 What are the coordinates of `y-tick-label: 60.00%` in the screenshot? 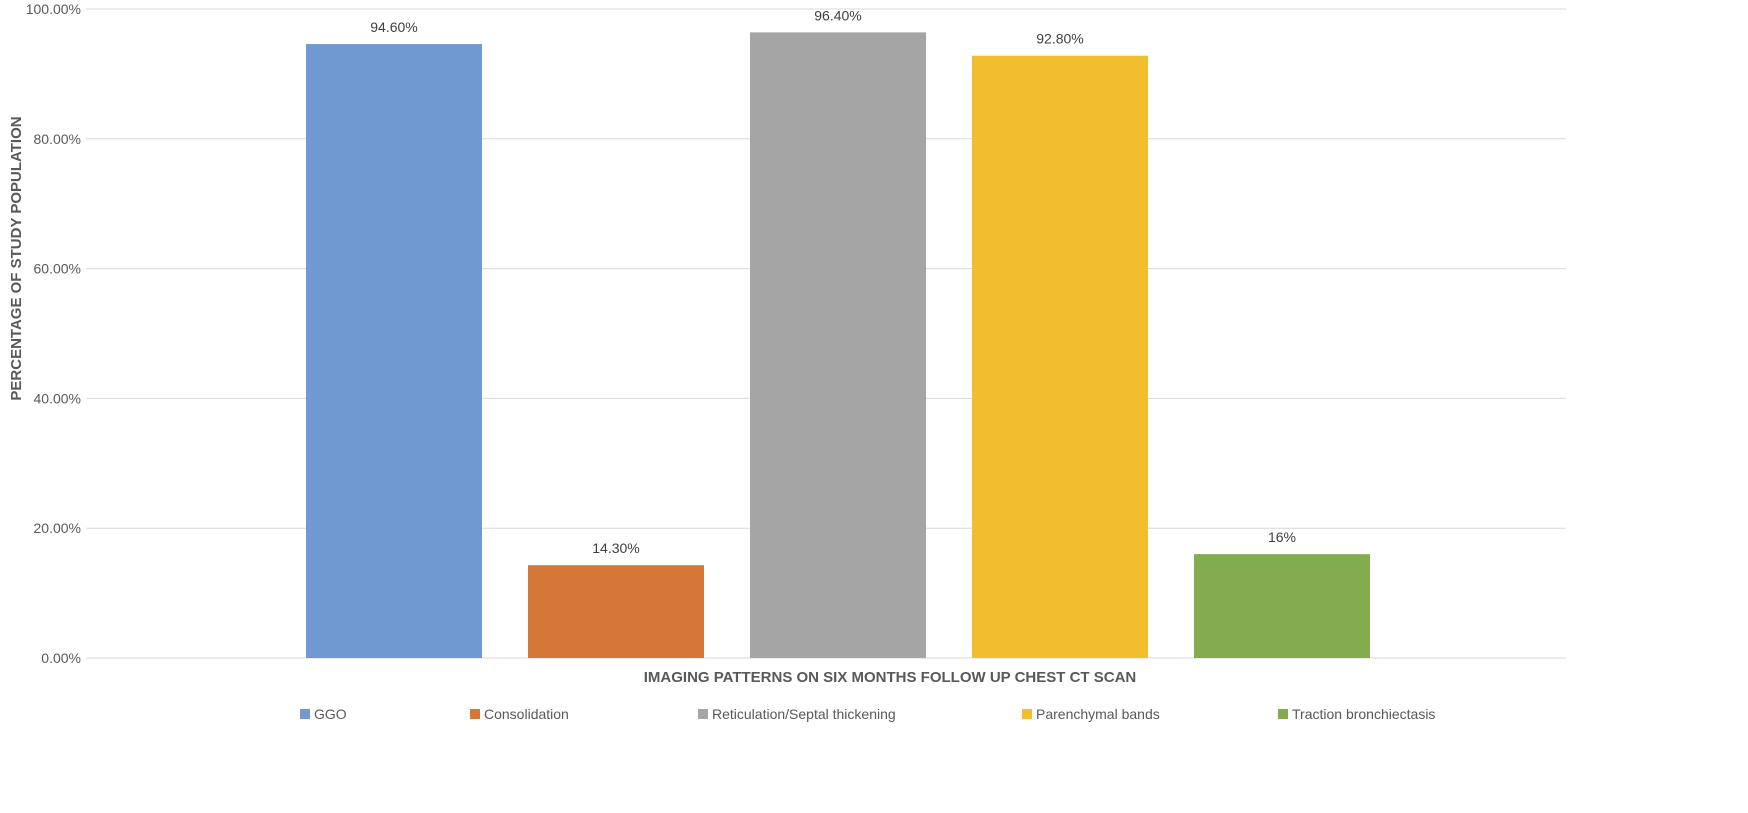 It's located at (57, 269).